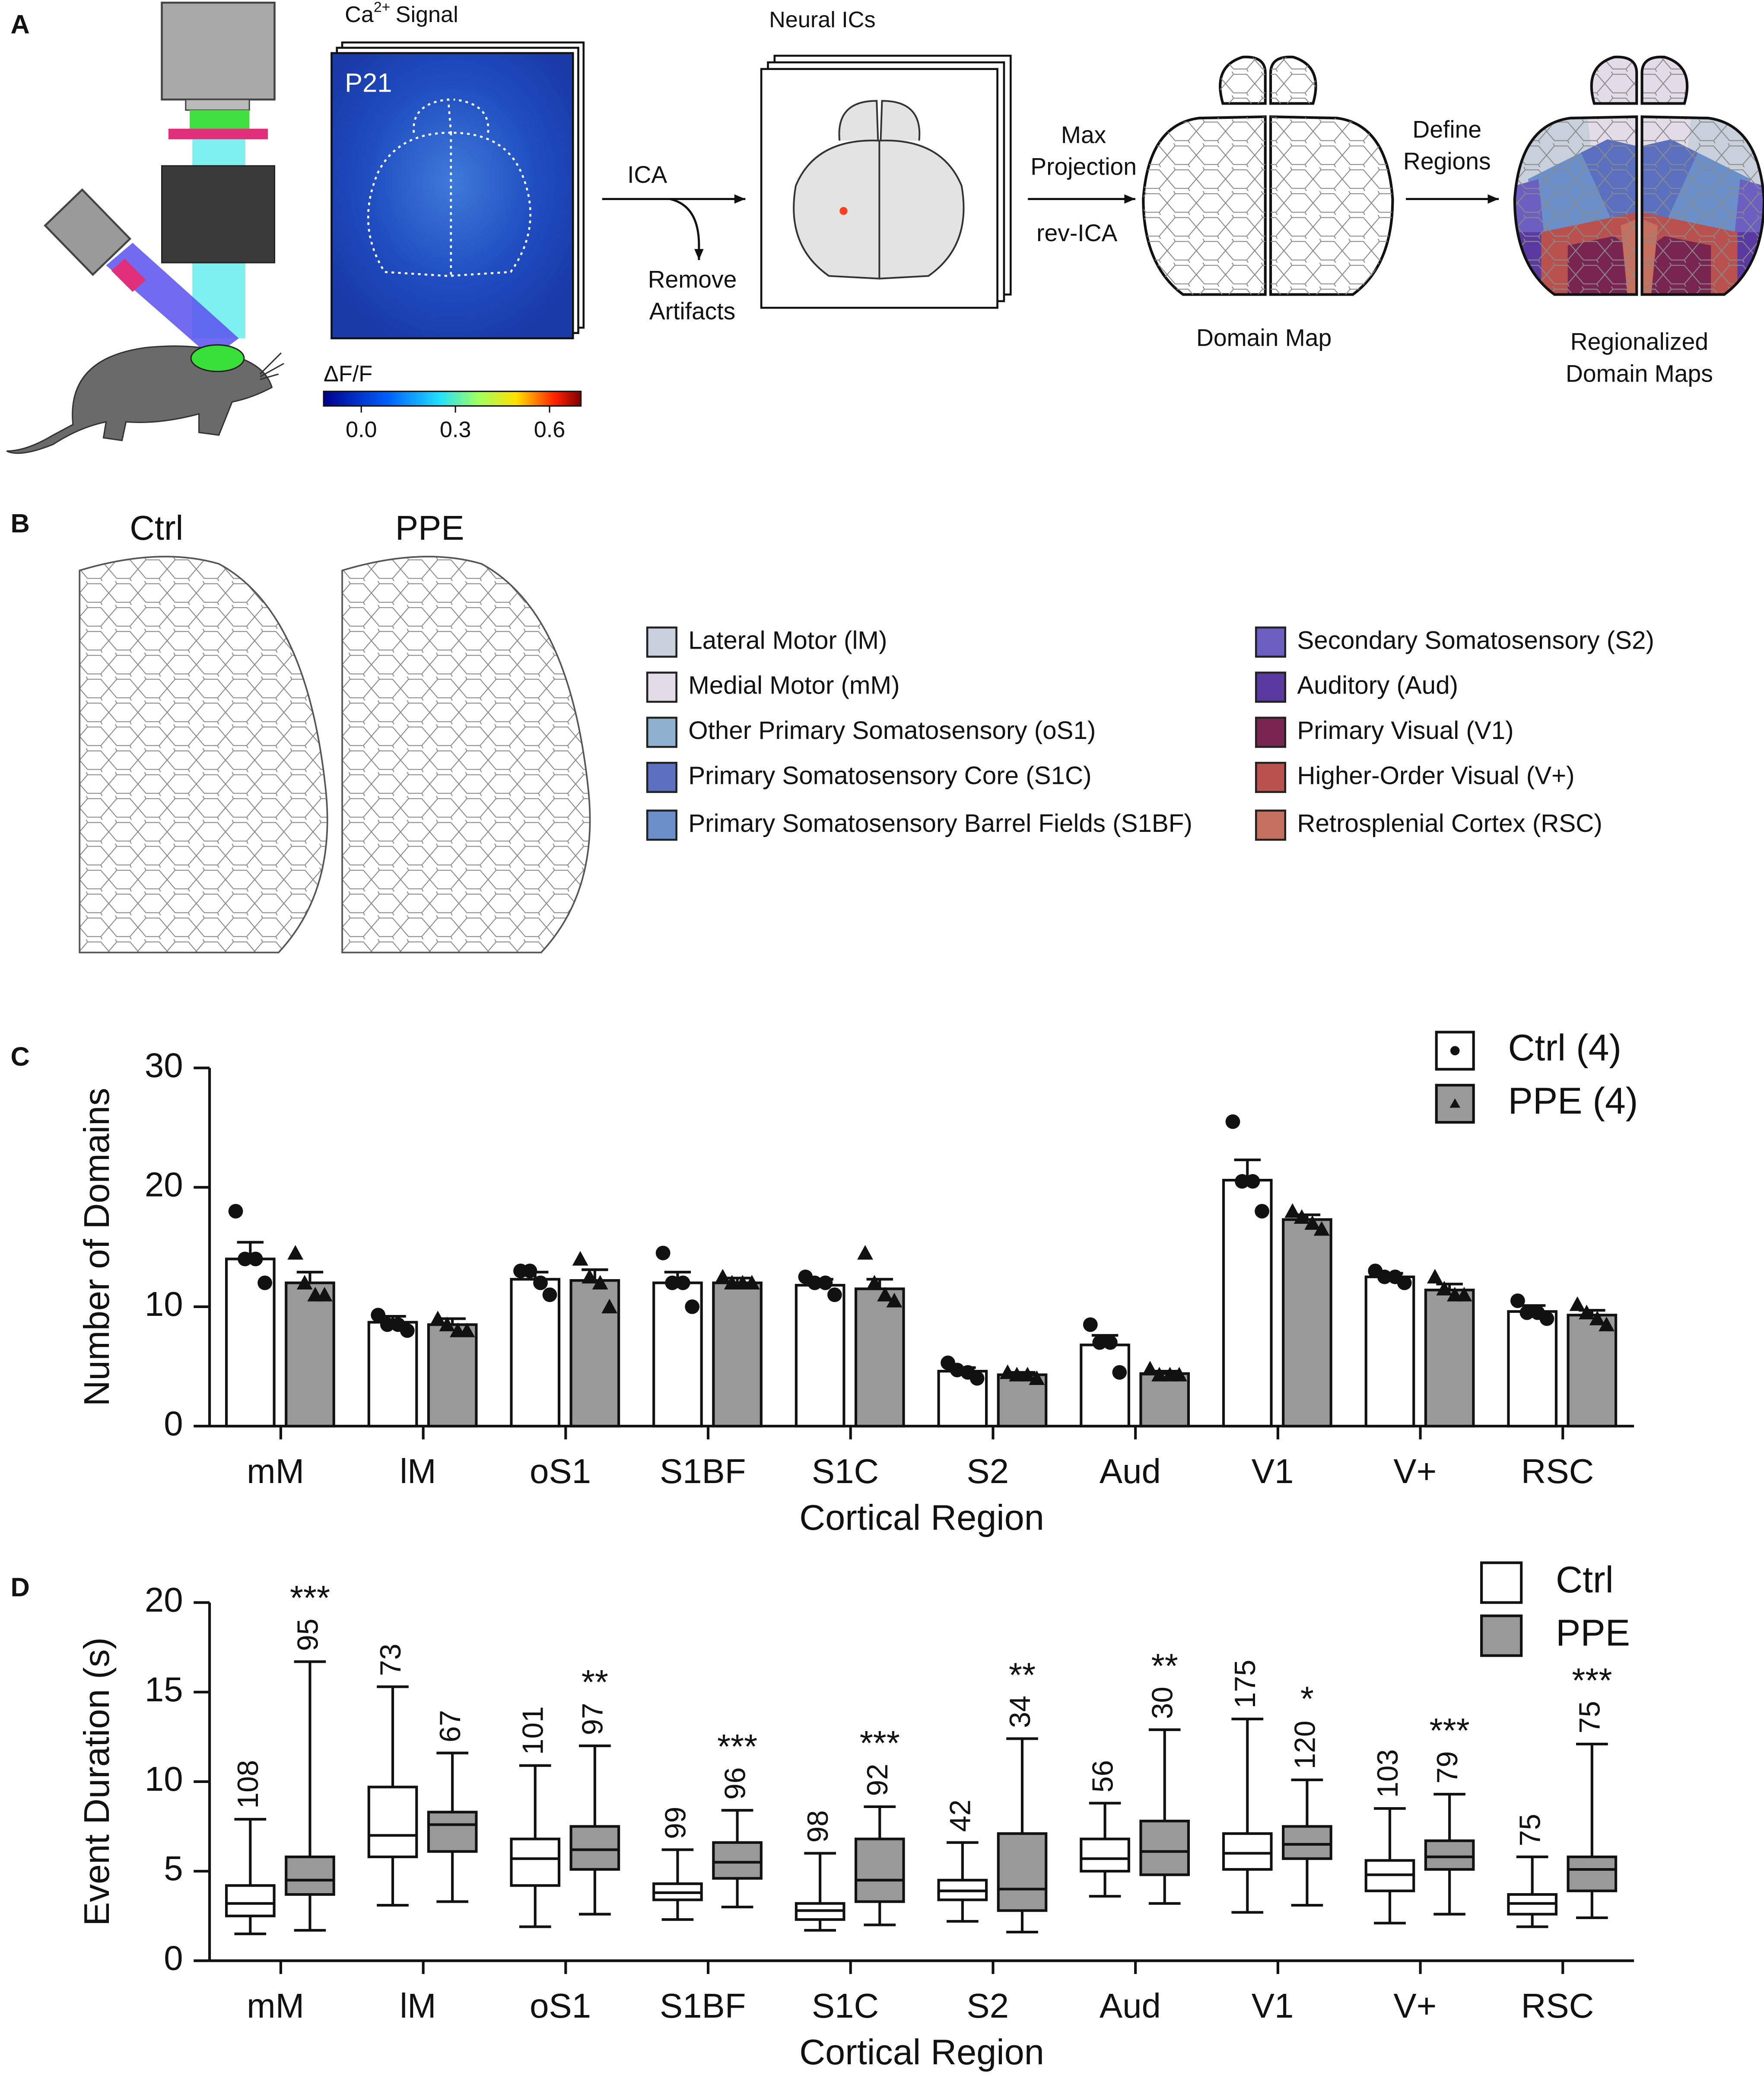 The image size is (1764, 2082). Describe the element at coordinates (1557, 2005) in the screenshot. I see `x-tick-label: RSC` at that location.